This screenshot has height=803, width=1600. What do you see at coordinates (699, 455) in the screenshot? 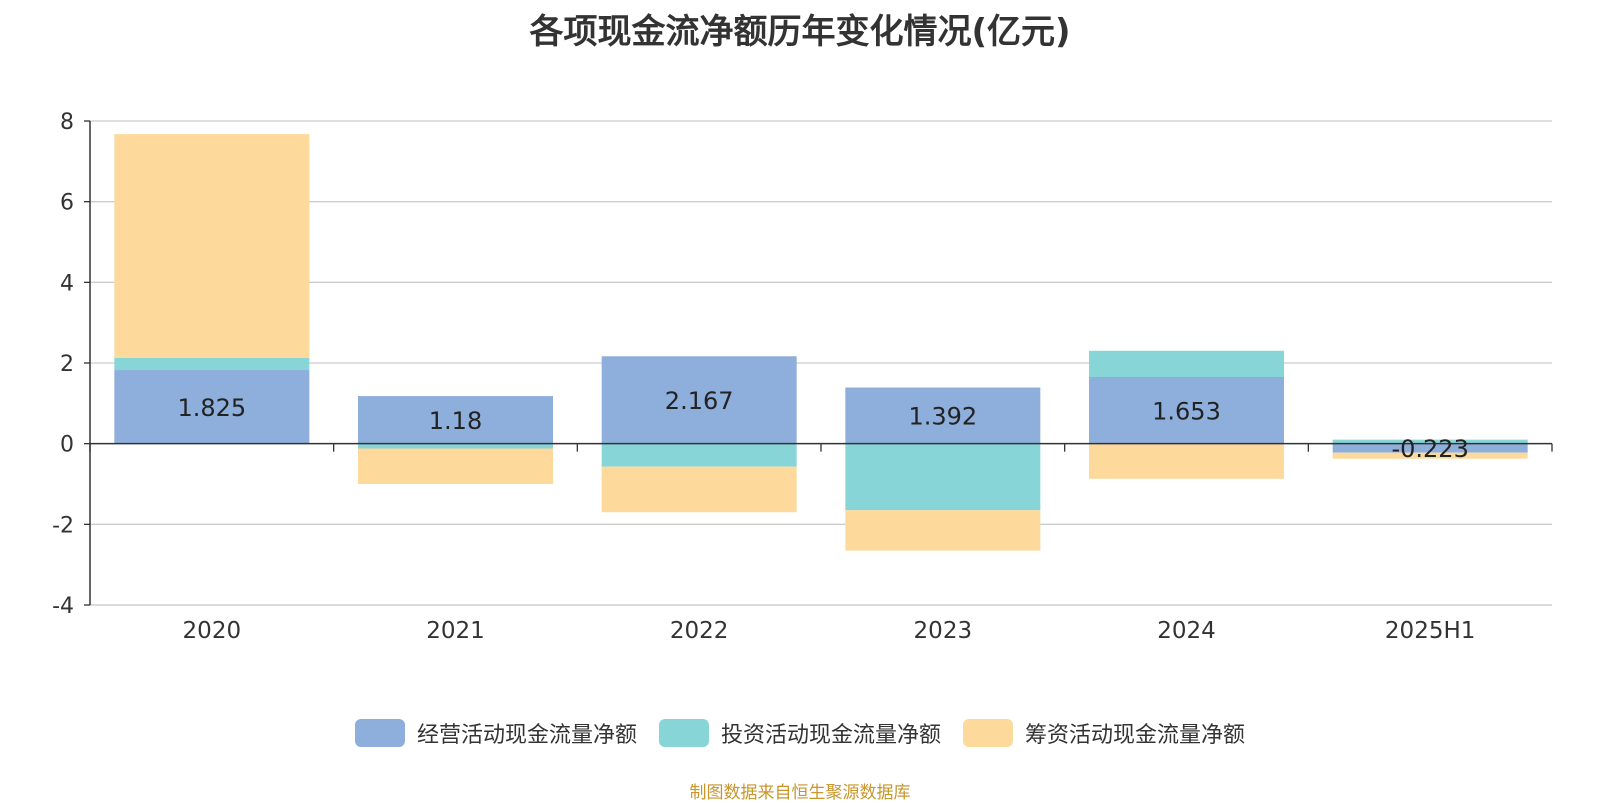
I see `bar-investing-2022` at bounding box center [699, 455].